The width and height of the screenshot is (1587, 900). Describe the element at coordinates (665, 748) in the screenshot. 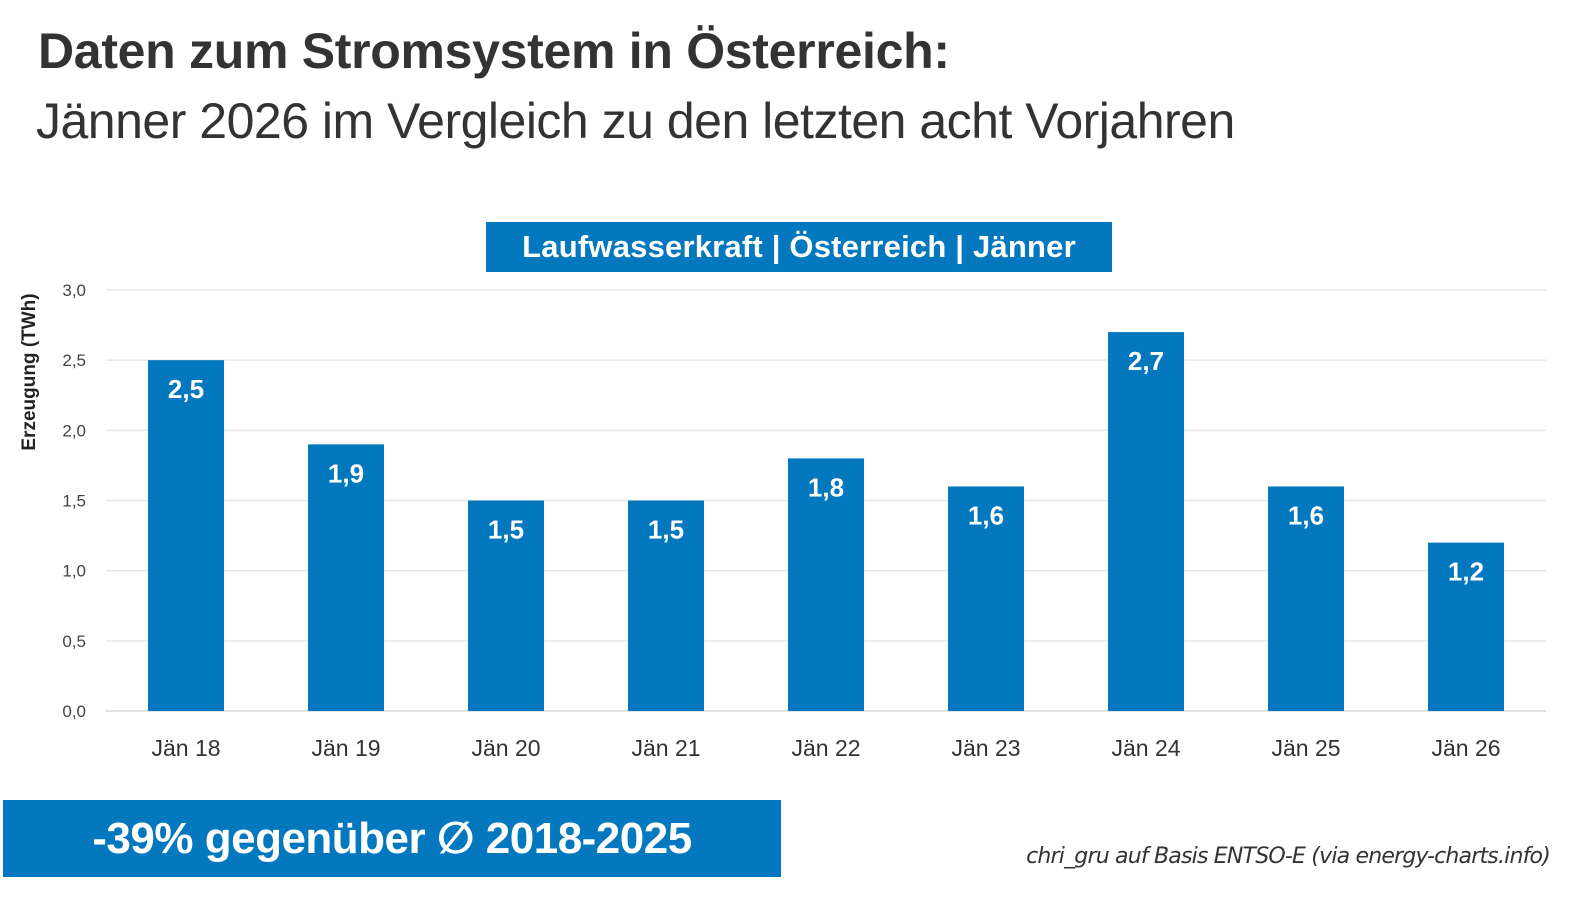

I see `x-tick-label: Jän 21` at that location.